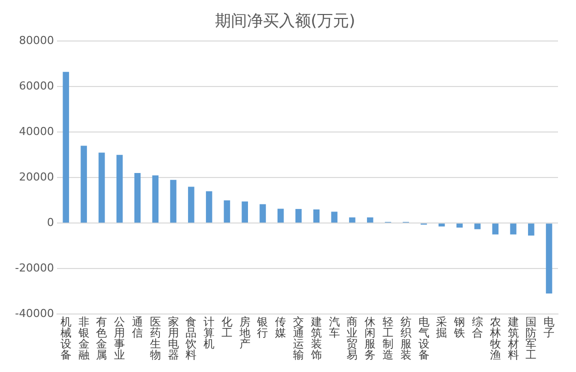 This screenshot has width=576, height=372. I want to click on y-tick-label: 20000, so click(36, 177).